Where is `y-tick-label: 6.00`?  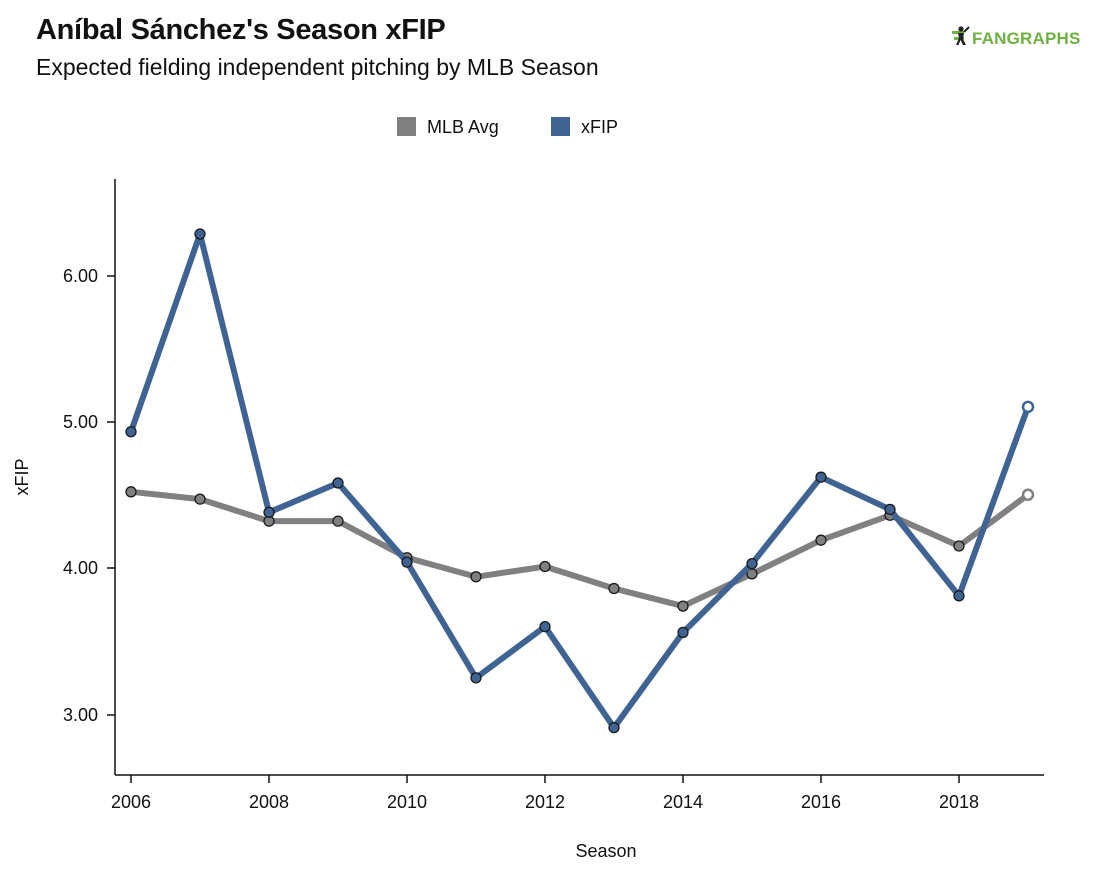
y-tick-label: 6.00 is located at coordinates (80, 276).